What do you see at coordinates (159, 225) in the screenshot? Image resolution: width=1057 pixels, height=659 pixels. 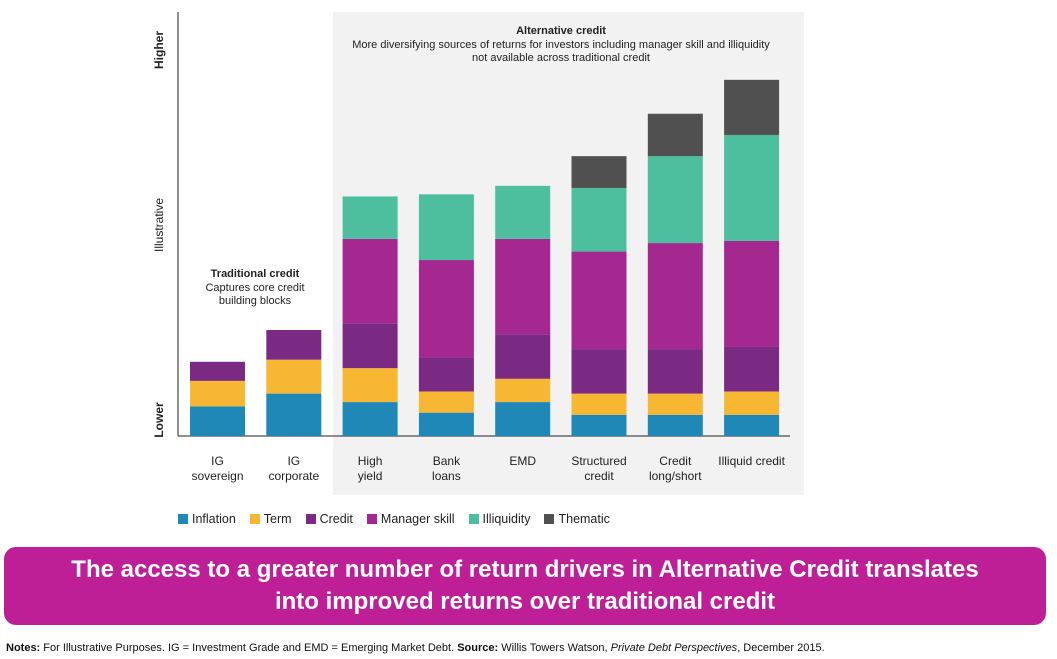 I see `y-axis-title: Illustrative` at bounding box center [159, 225].